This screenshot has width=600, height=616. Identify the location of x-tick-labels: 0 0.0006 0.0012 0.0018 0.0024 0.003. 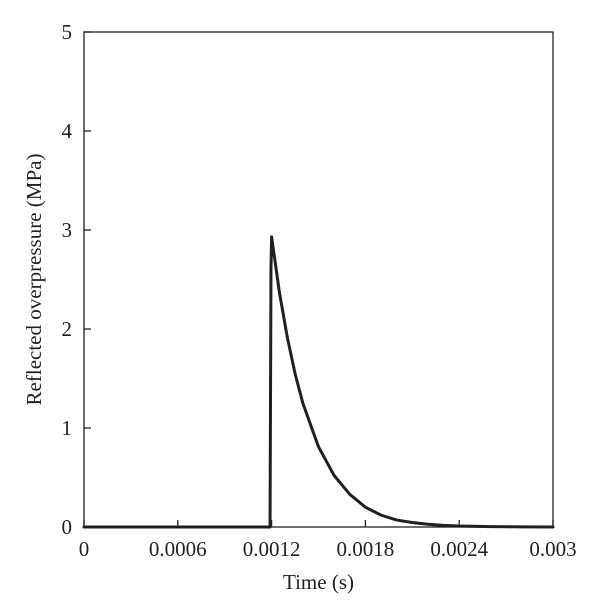
(328, 549).